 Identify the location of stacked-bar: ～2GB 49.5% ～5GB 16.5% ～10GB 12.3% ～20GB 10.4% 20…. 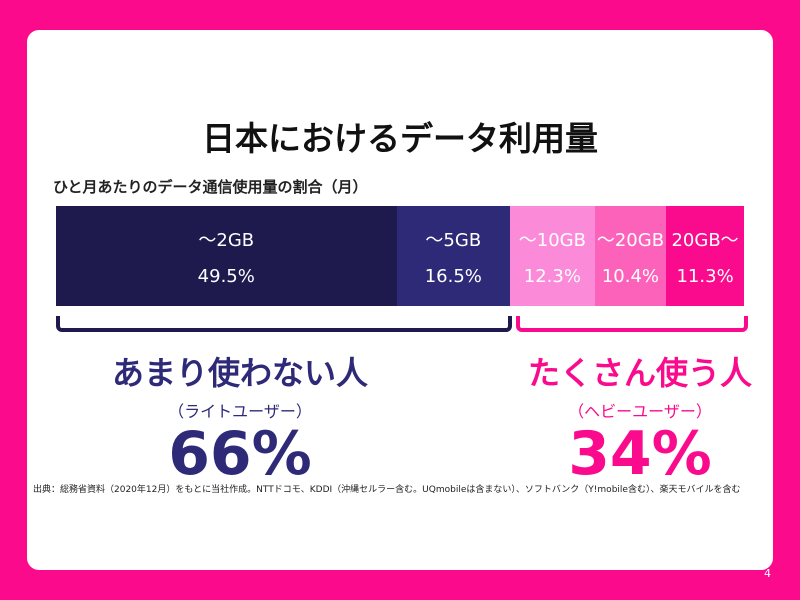
(400, 256).